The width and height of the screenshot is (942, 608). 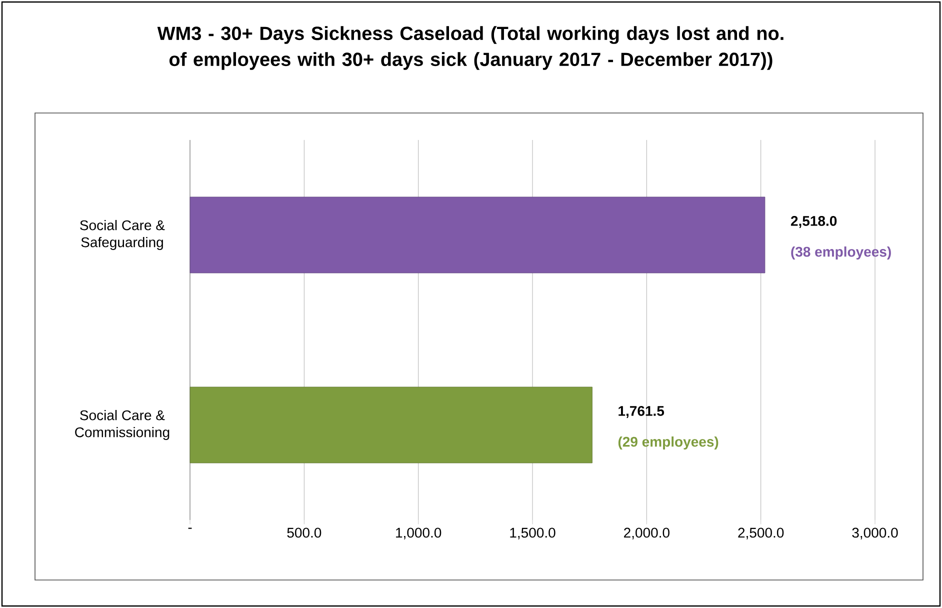 What do you see at coordinates (761, 534) in the screenshot?
I see `x-tick-label: 2,500.0` at bounding box center [761, 534].